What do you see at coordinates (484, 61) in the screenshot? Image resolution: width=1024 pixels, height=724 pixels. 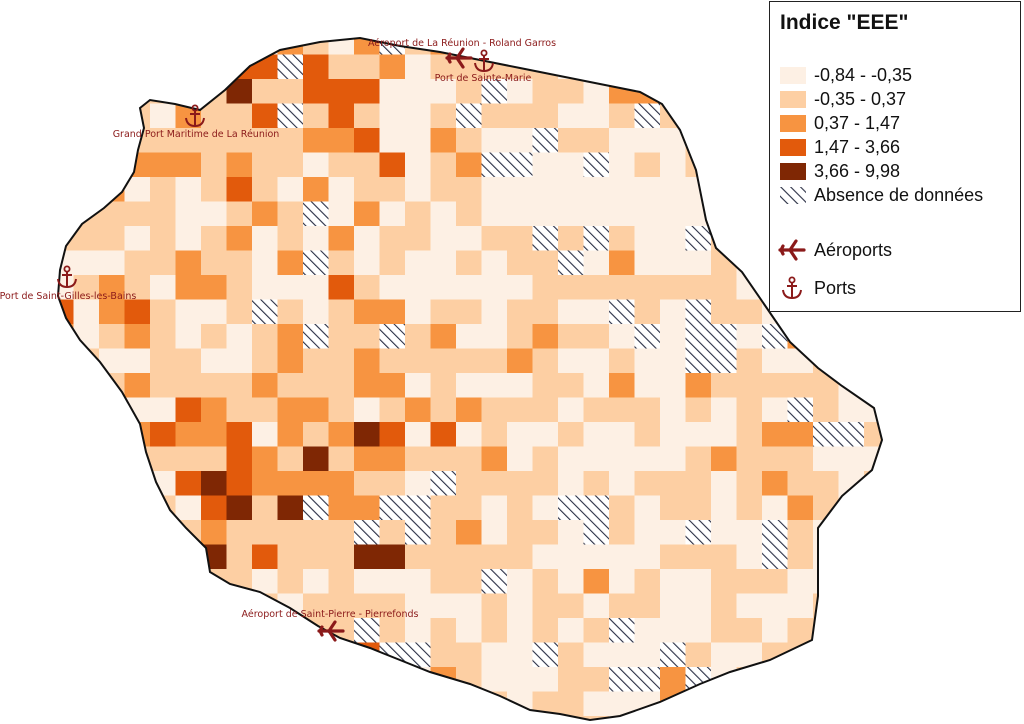 I see `port-sainte-marie-marker` at bounding box center [484, 61].